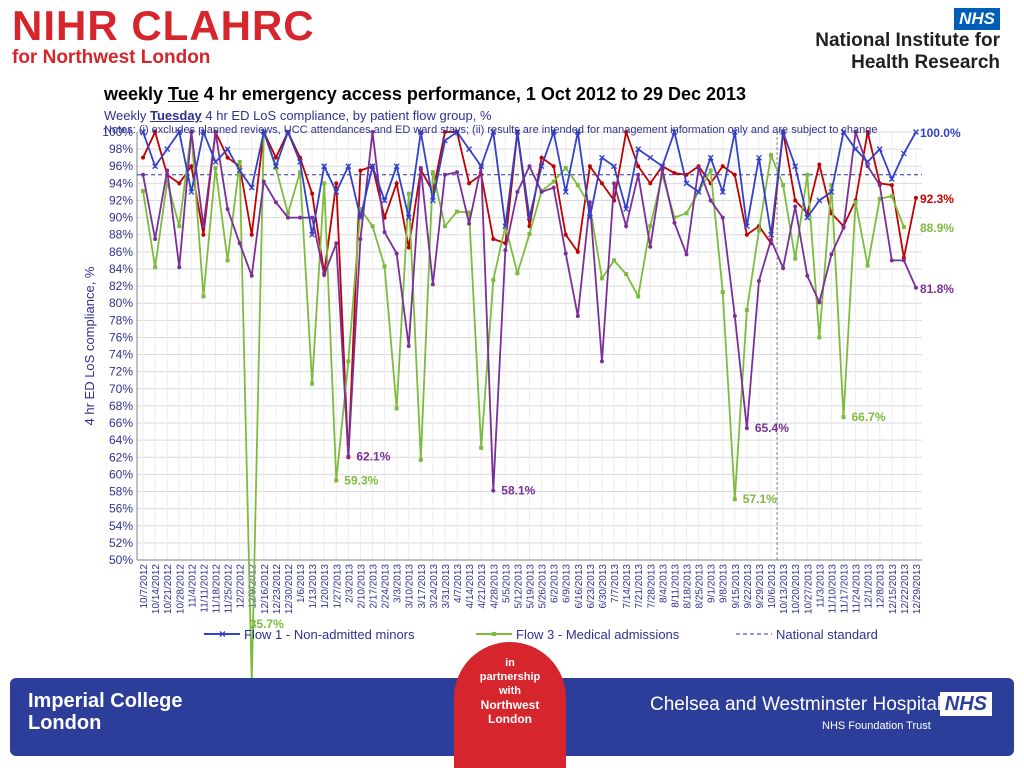  What do you see at coordinates (627, 586) in the screenshot?
I see `x-tick-label: 7/14/2013` at bounding box center [627, 586].